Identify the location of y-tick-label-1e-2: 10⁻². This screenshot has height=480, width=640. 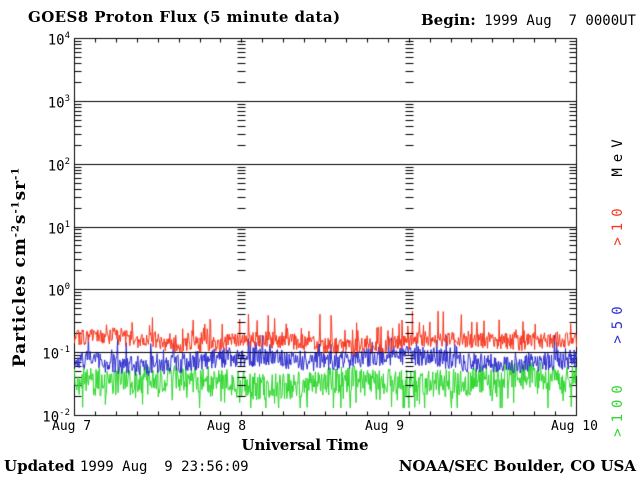
(56, 417).